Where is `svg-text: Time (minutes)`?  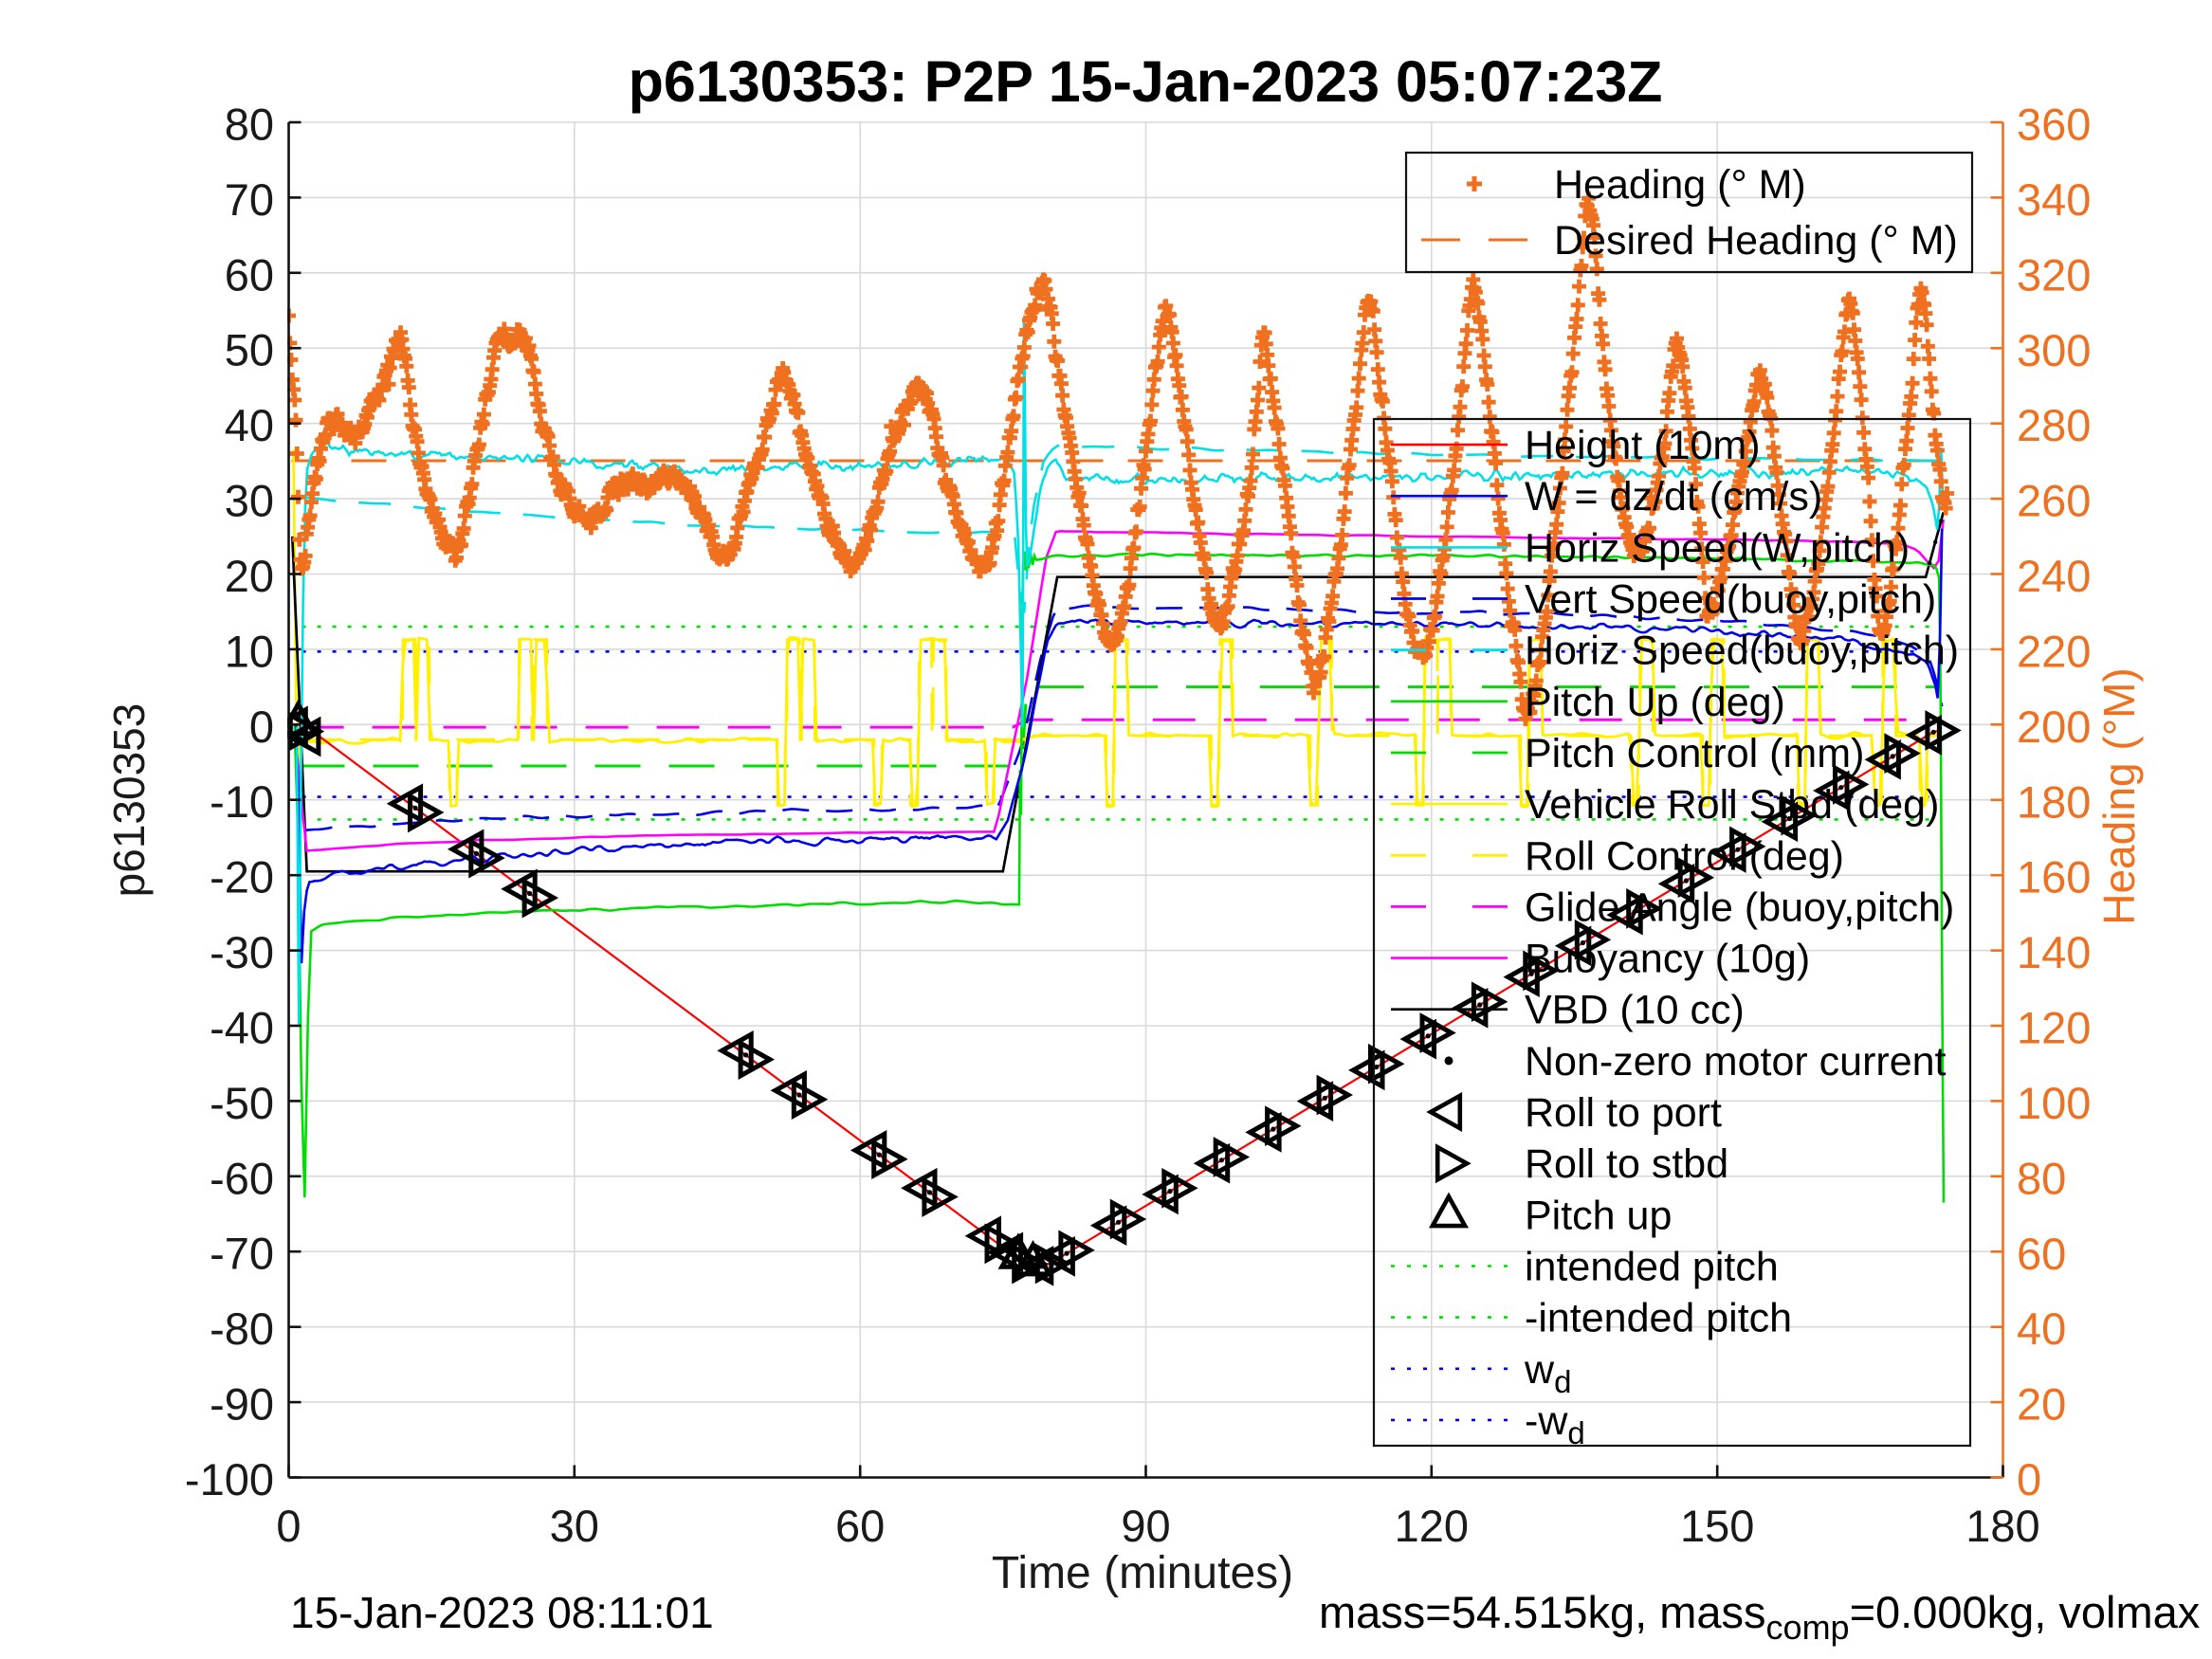 svg-text: Time (minutes) is located at coordinates (1142, 1573).